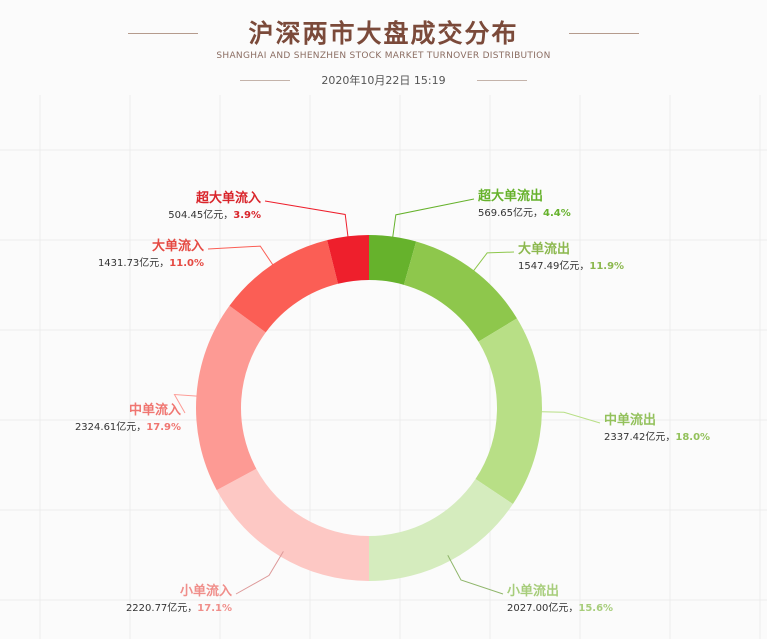 The width and height of the screenshot is (767, 639). What do you see at coordinates (502, 80) in the screenshot?
I see `date-divider-right` at bounding box center [502, 80].